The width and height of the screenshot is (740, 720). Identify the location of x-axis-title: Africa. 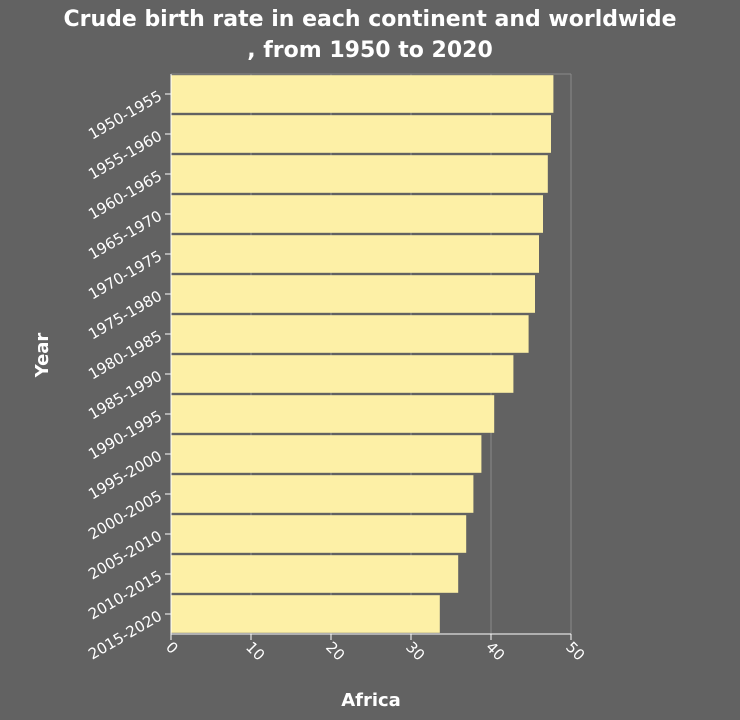
(371, 700).